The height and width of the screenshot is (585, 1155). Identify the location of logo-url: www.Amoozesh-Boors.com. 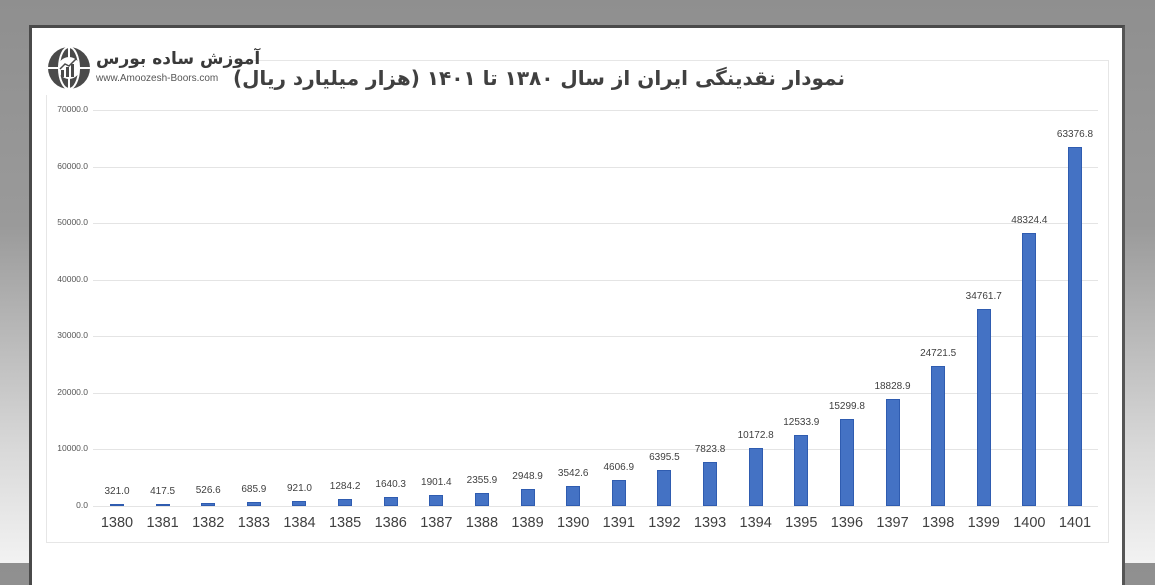
(157, 78).